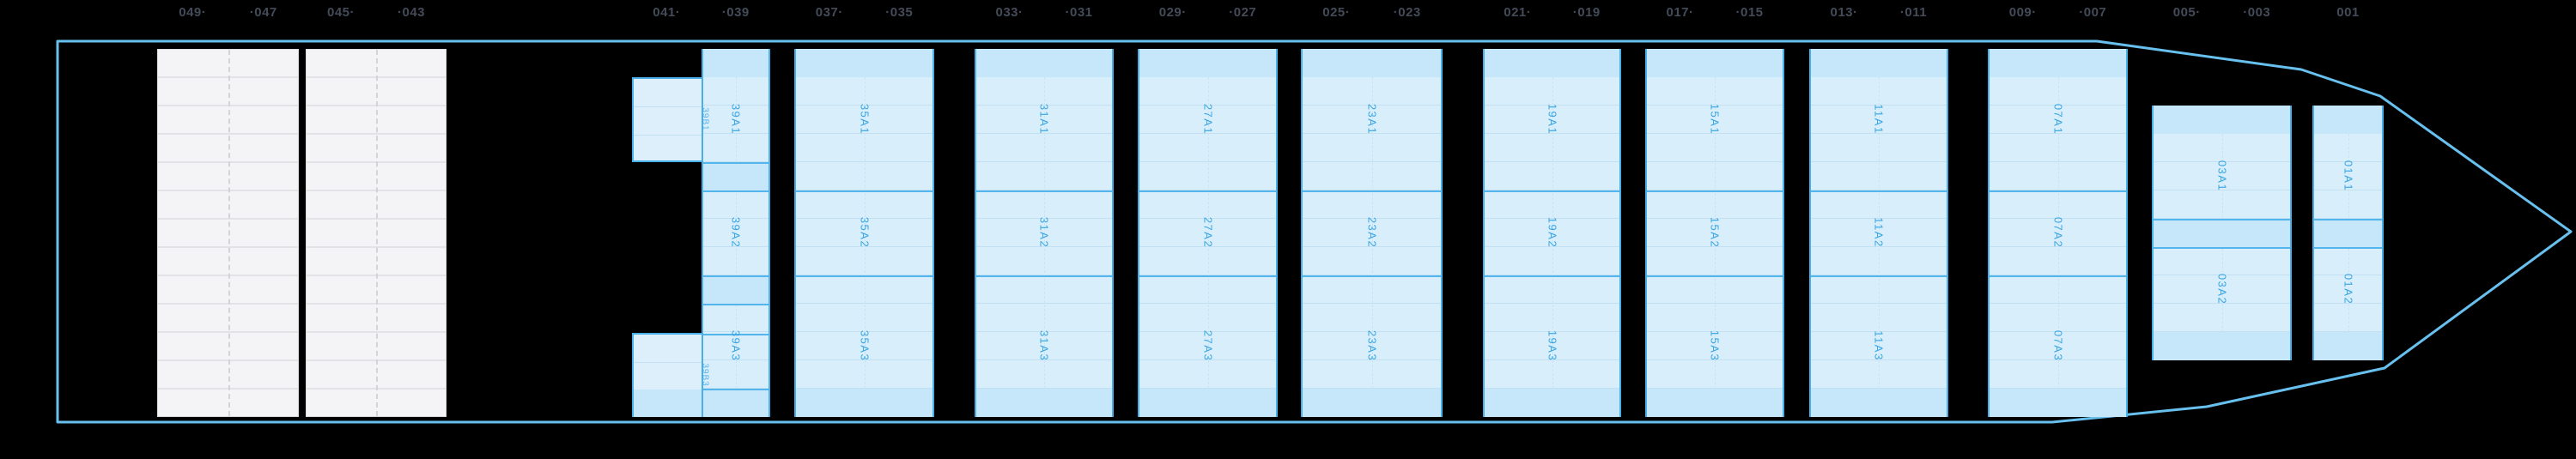  Describe the element at coordinates (705, 119) in the screenshot. I see `label-39B1: 39B1` at that location.